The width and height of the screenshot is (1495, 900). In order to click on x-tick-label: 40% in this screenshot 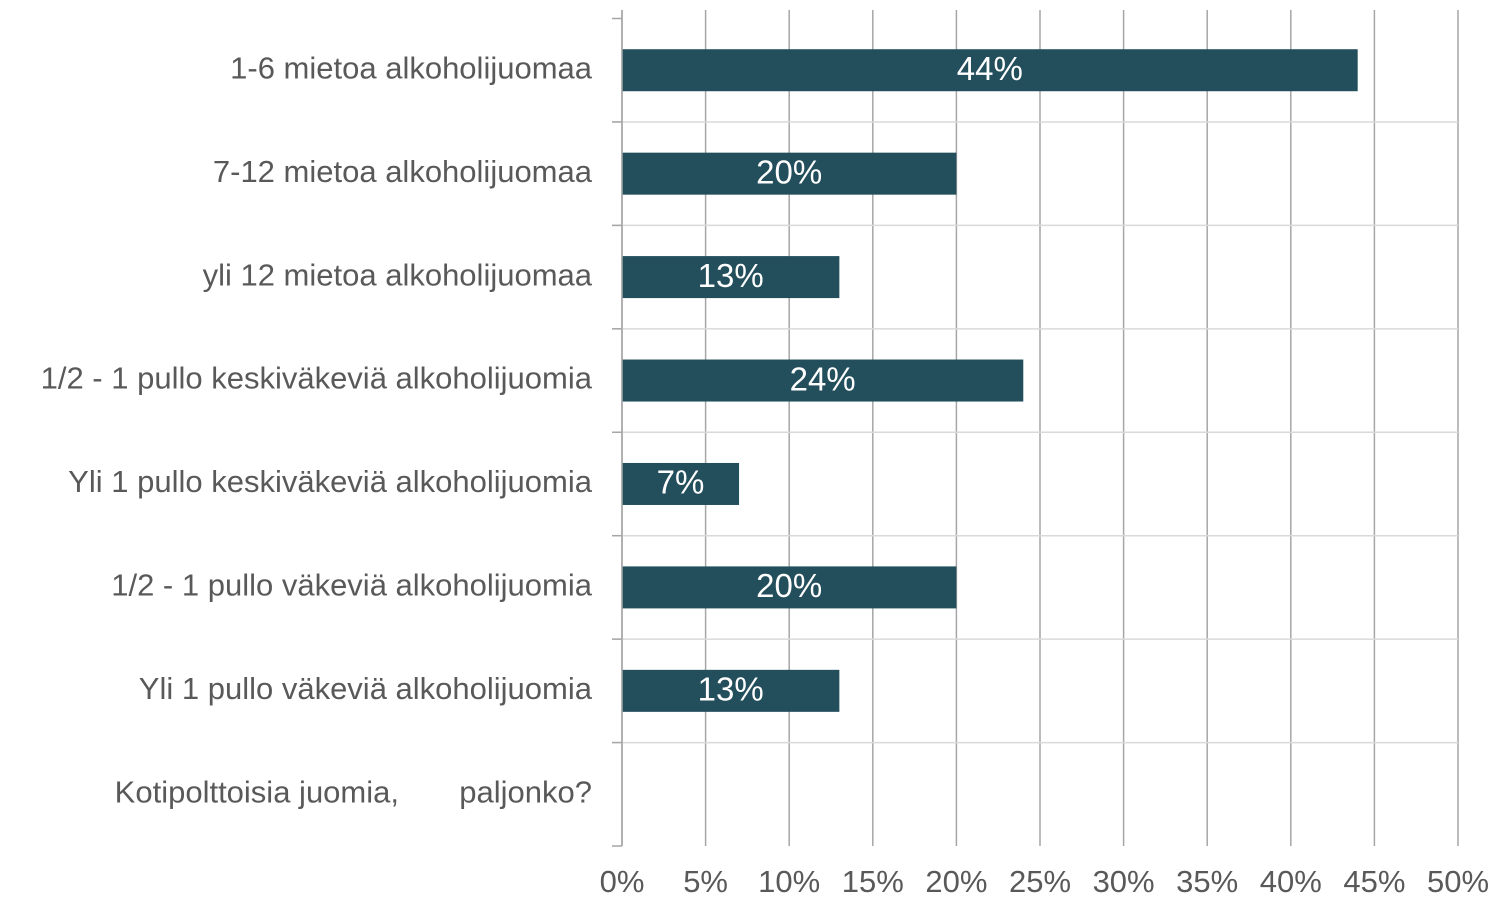, I will do `click(1291, 881)`.